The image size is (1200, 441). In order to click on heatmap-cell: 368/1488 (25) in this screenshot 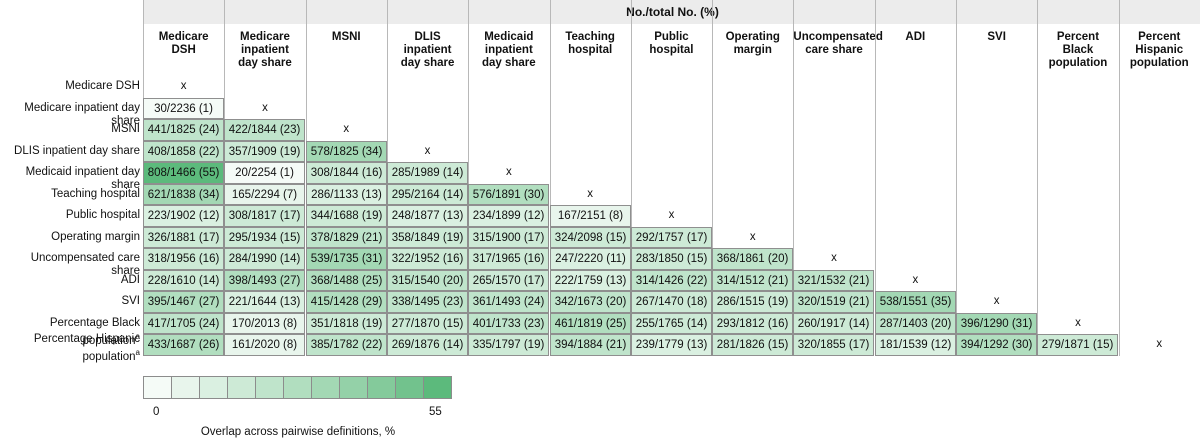, I will do `click(346, 280)`.